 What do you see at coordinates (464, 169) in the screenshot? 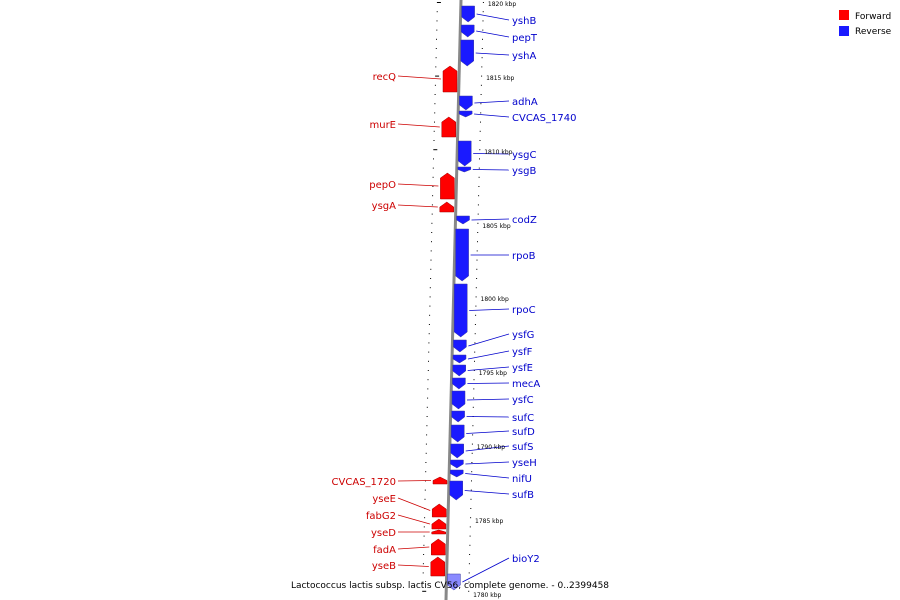
I see `gene-ysgb` at bounding box center [464, 169].